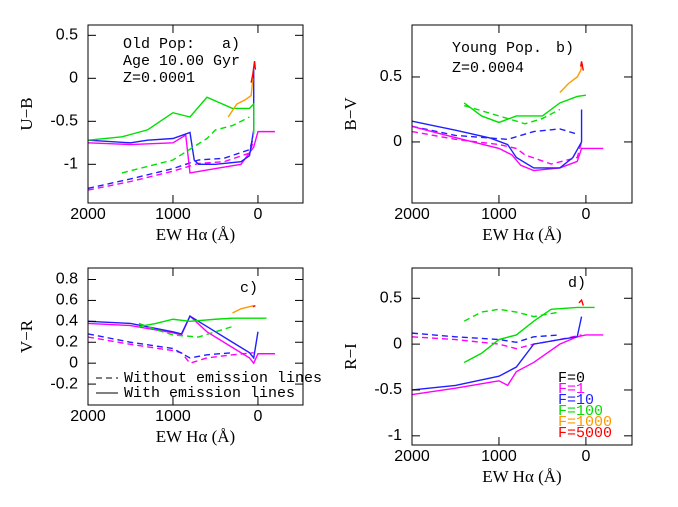 Image resolution: width=678 pixels, height=507 pixels. I want to click on annotation: d), so click(577, 283).